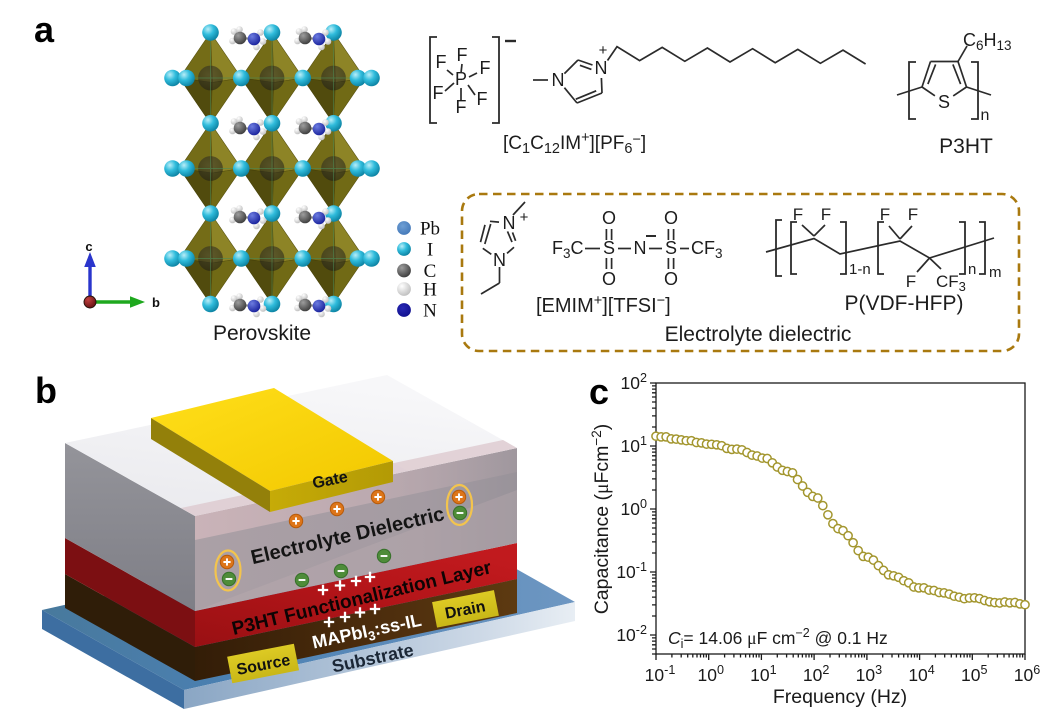 This screenshot has height=725, width=1059. What do you see at coordinates (904, 303) in the screenshot?
I see `svg-text: P(VDF-HFP)` at bounding box center [904, 303].